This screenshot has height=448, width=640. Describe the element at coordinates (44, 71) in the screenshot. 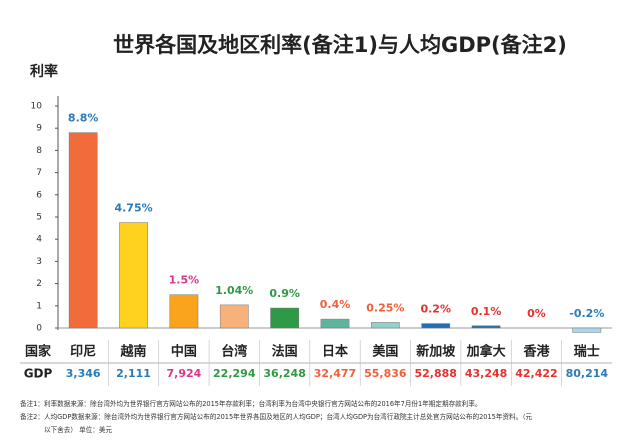

I see `y-axis-label: 利率` at that location.